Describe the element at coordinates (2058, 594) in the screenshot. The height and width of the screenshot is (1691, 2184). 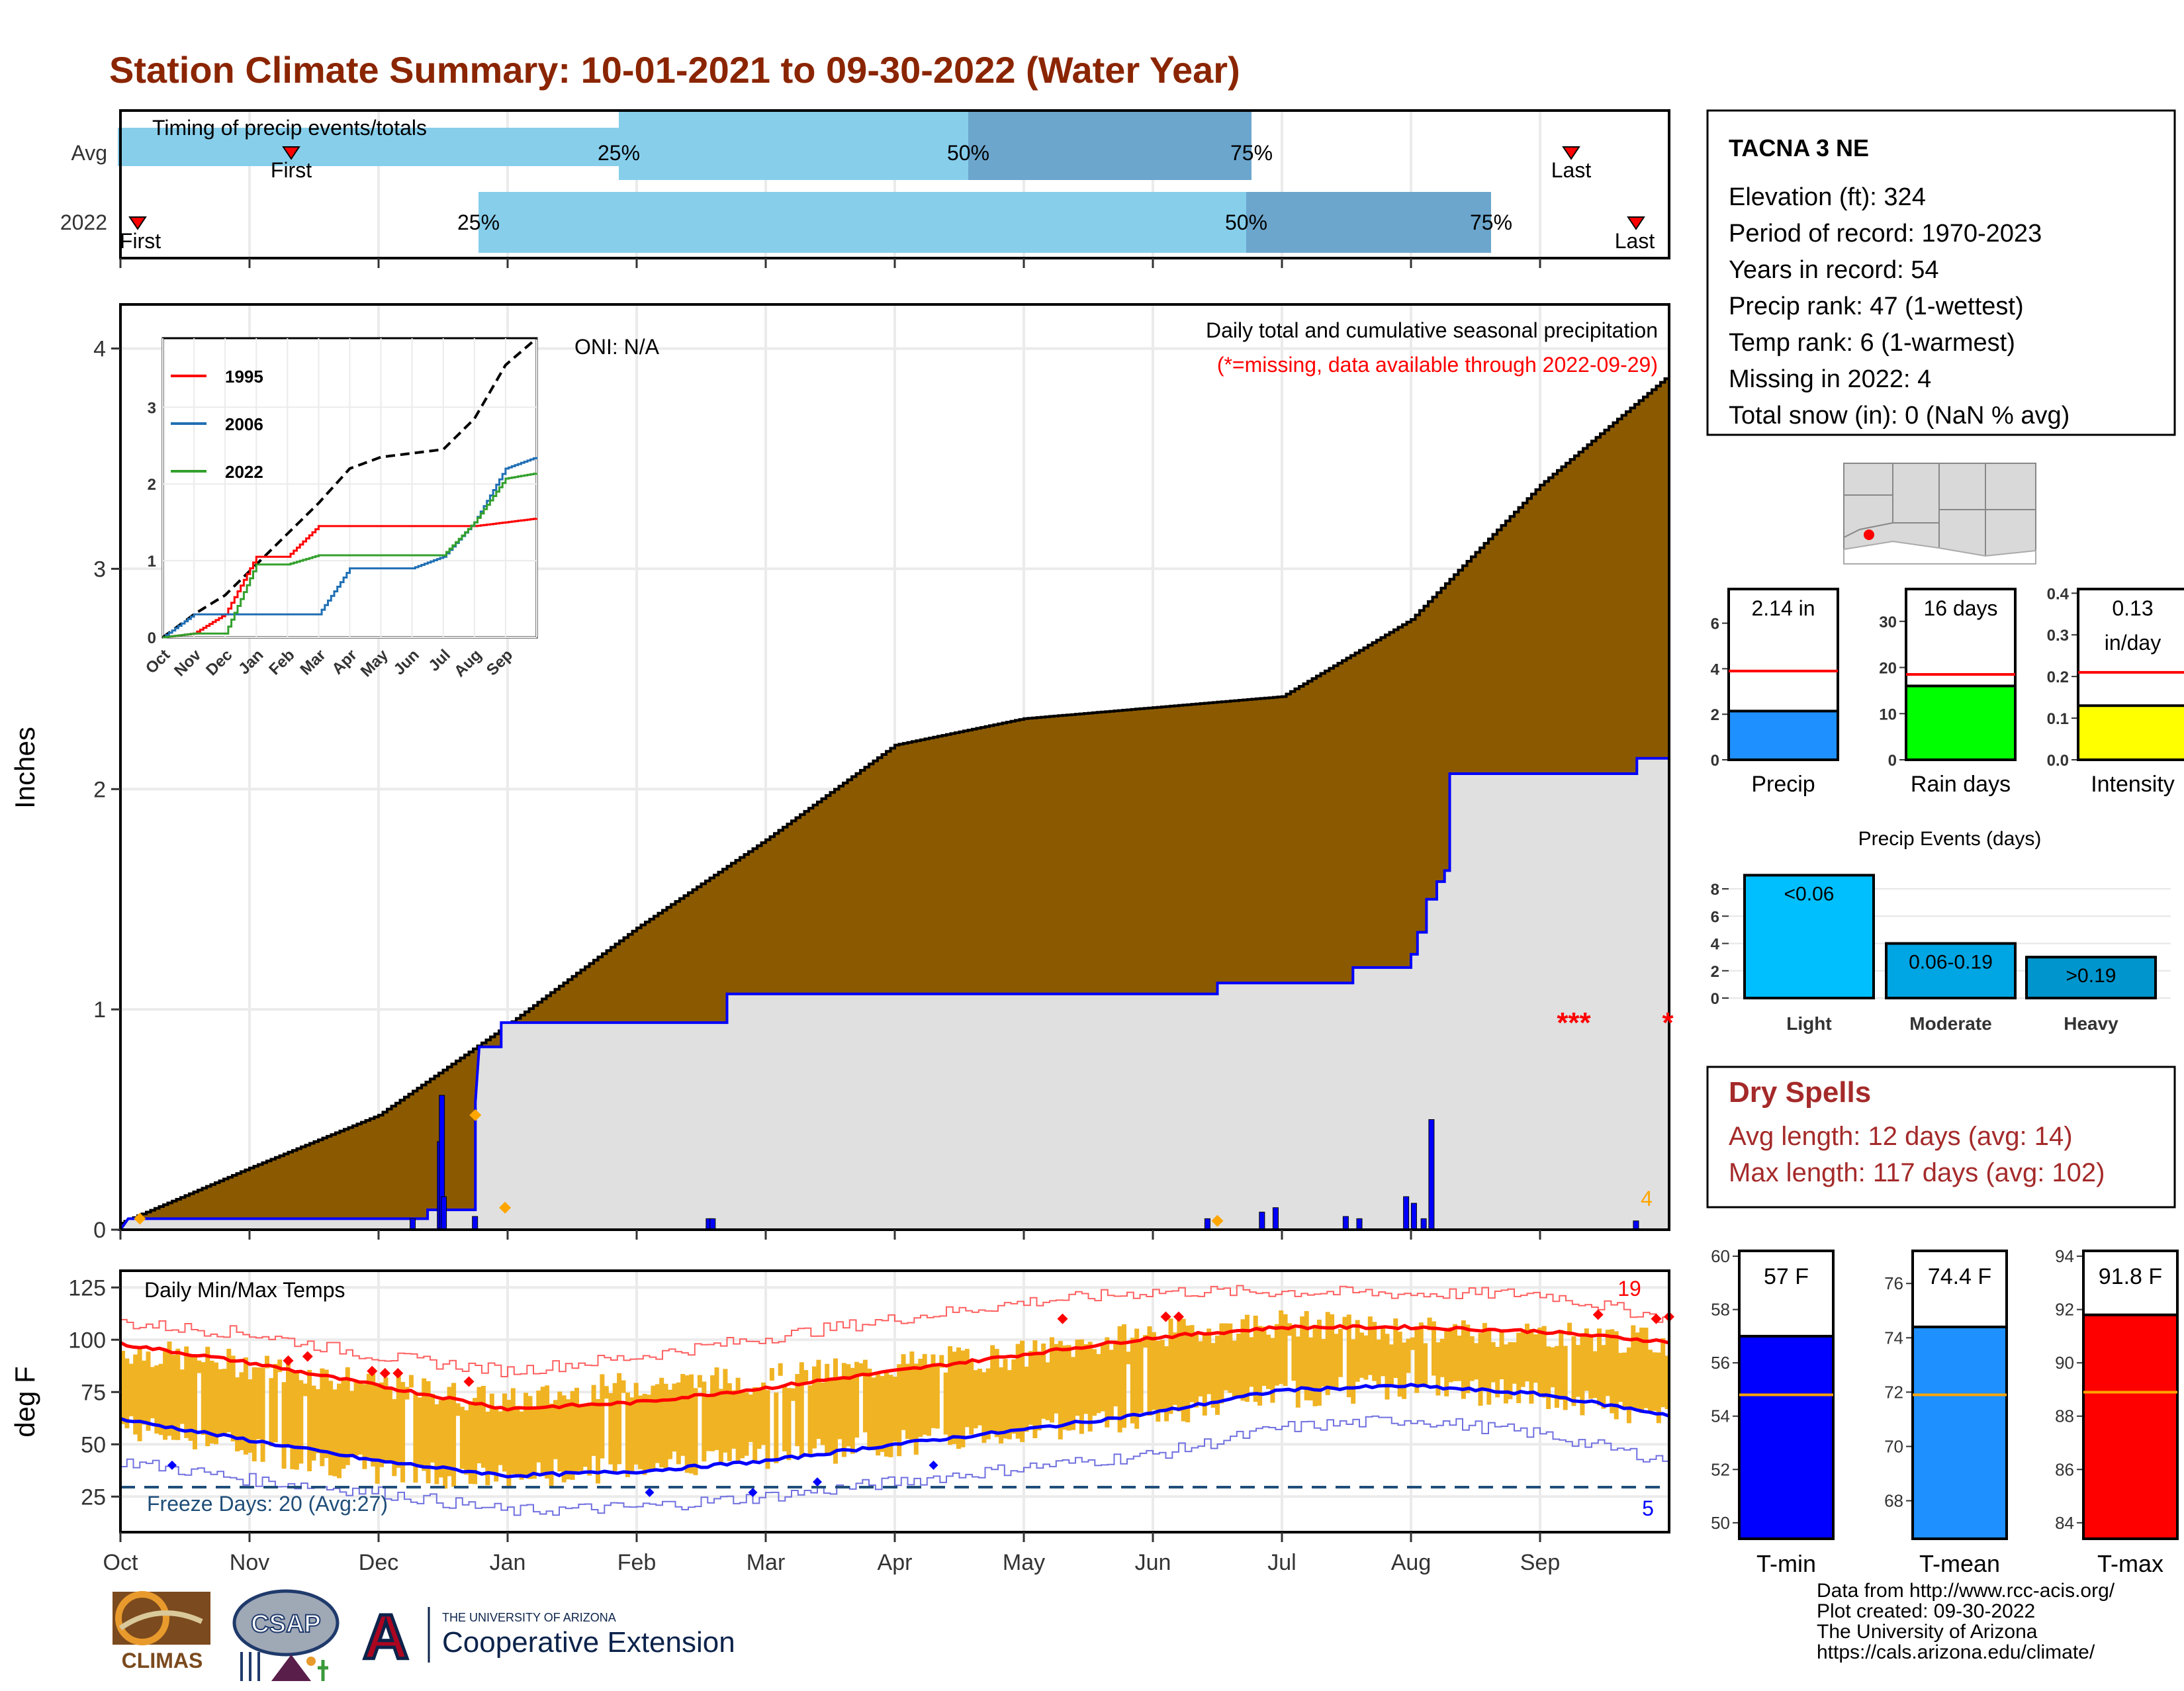
I see `mini-precip-y-tick-label: 0.4` at that location.